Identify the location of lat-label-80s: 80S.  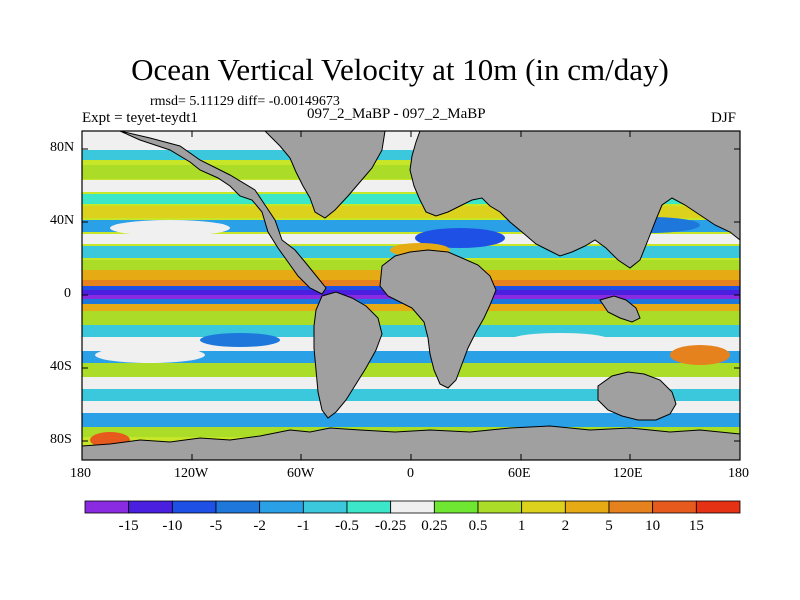
(61, 439).